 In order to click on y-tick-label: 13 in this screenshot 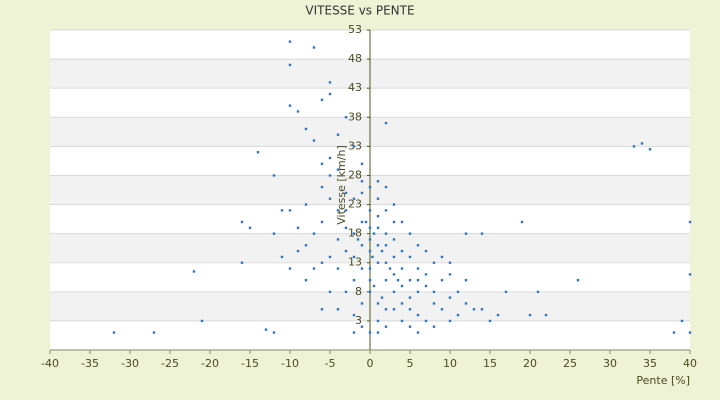, I will do `click(355, 262)`.